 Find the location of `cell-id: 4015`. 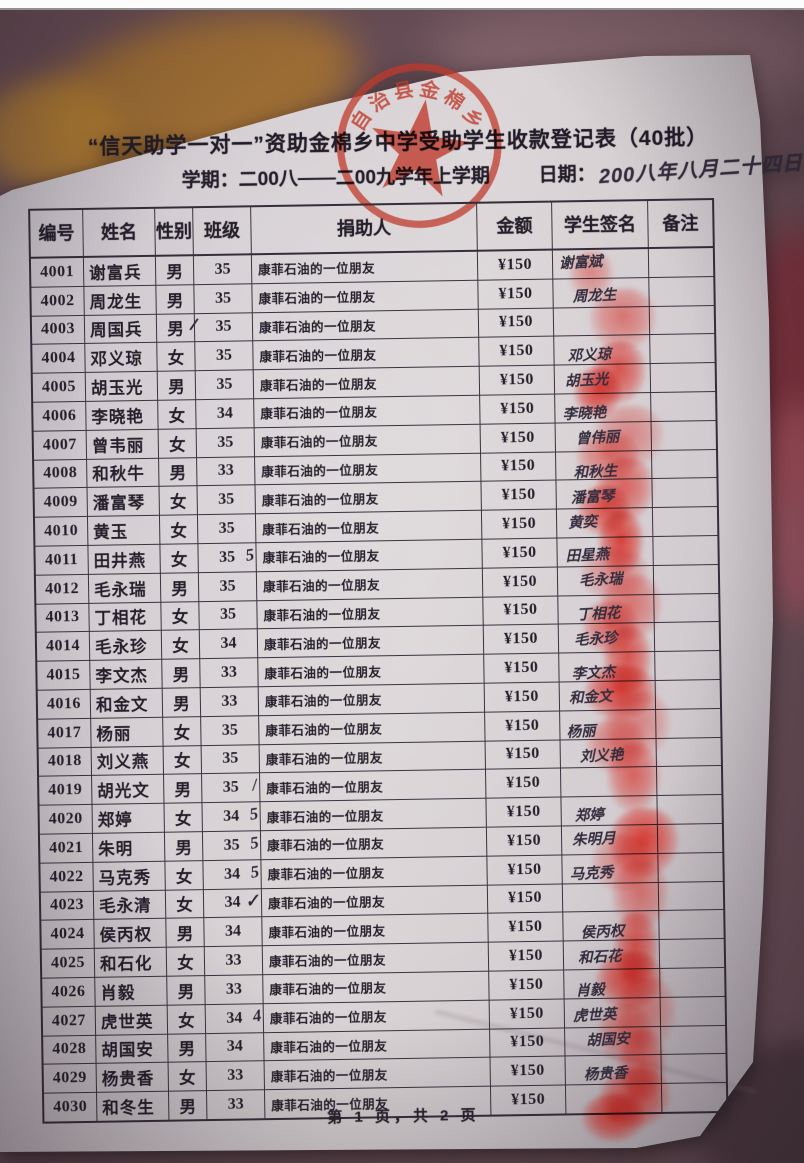

cell-id: 4015 is located at coordinates (64, 675).